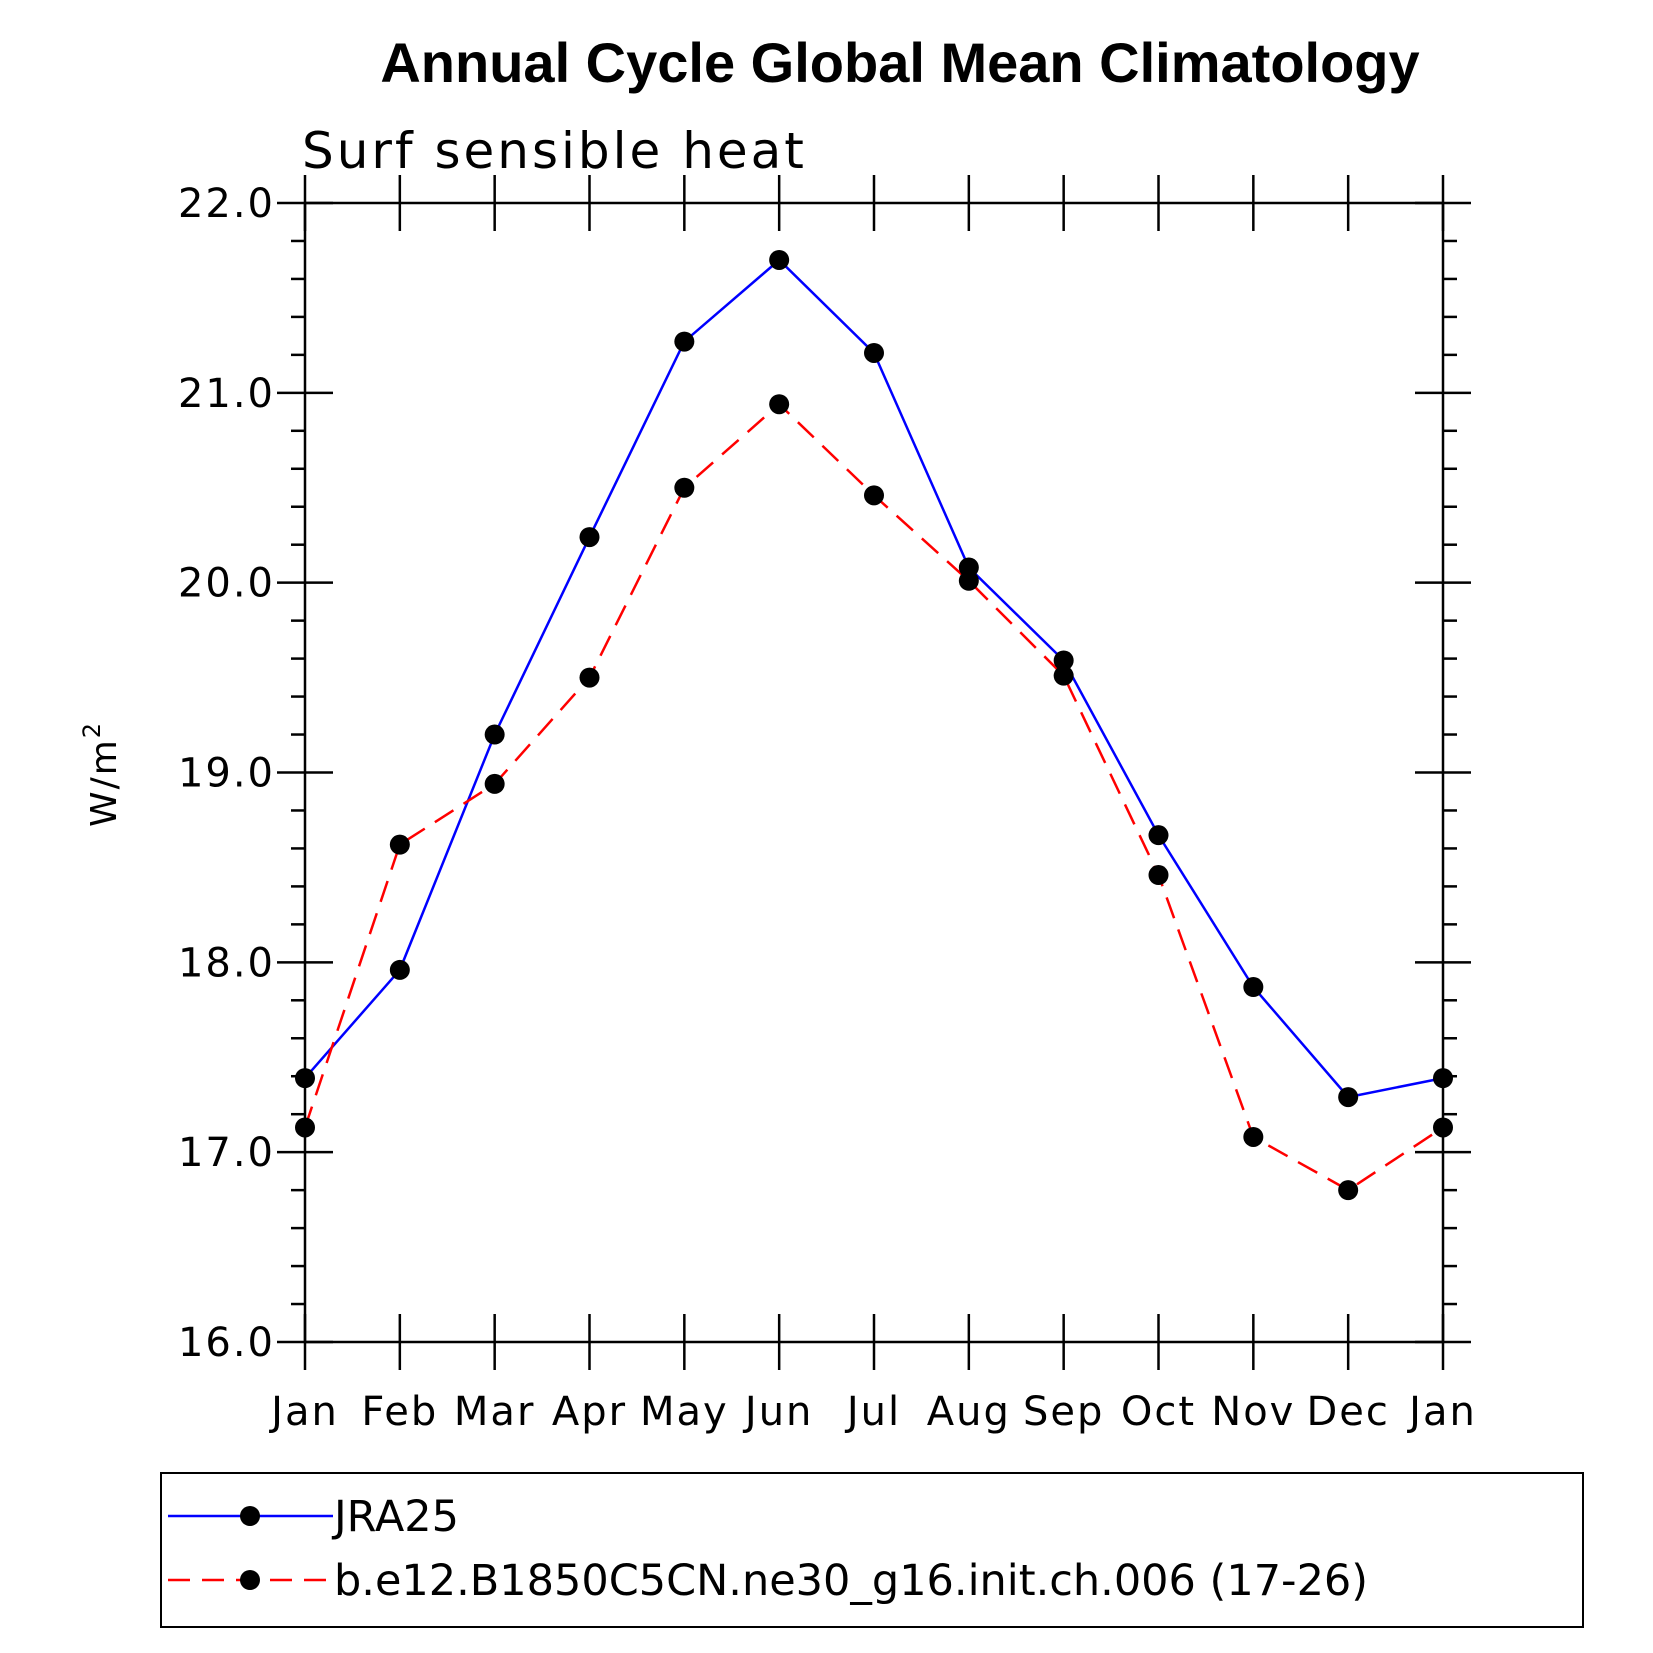 Image resolution: width=1653 pixels, height=1653 pixels. What do you see at coordinates (778, 1412) in the screenshot?
I see `x-tick-label: Jun` at bounding box center [778, 1412].